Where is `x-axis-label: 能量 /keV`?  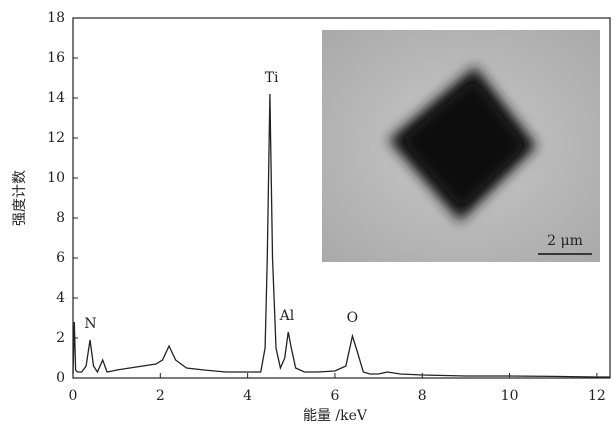
x-axis-label: 能量 /keV is located at coordinates (335, 416).